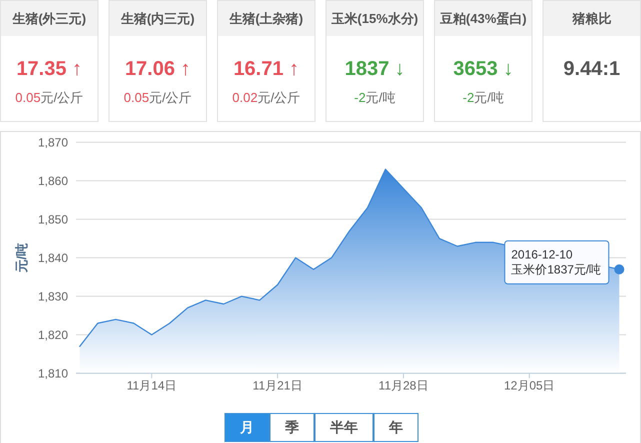 This screenshot has height=443, width=641. I want to click on text: 月, so click(246, 427).